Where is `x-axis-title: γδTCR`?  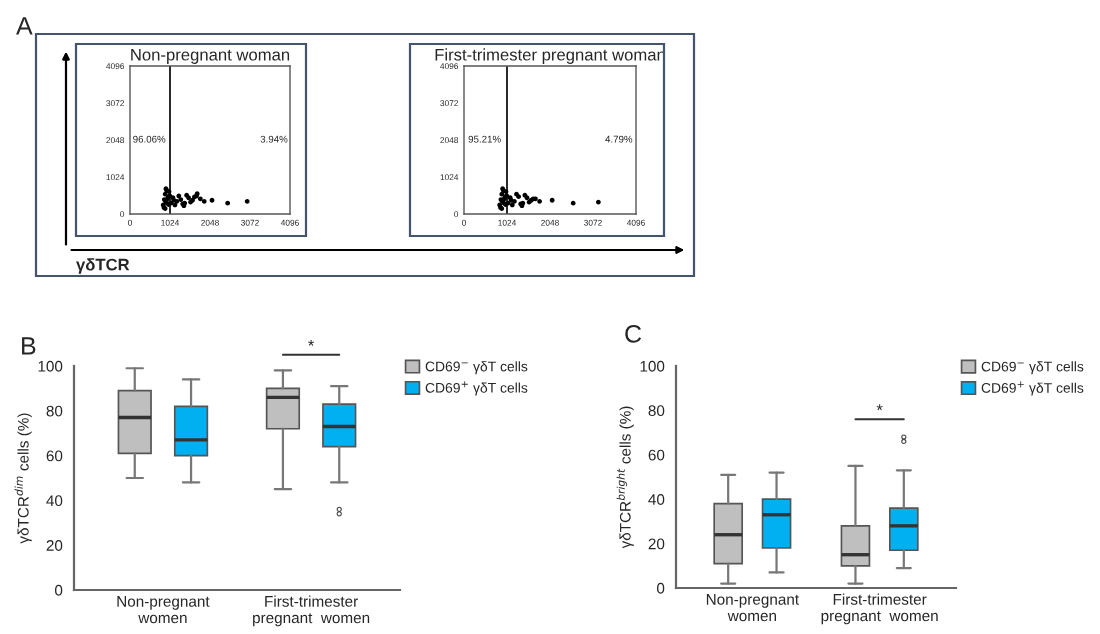
x-axis-title: γδTCR is located at coordinates (103, 266).